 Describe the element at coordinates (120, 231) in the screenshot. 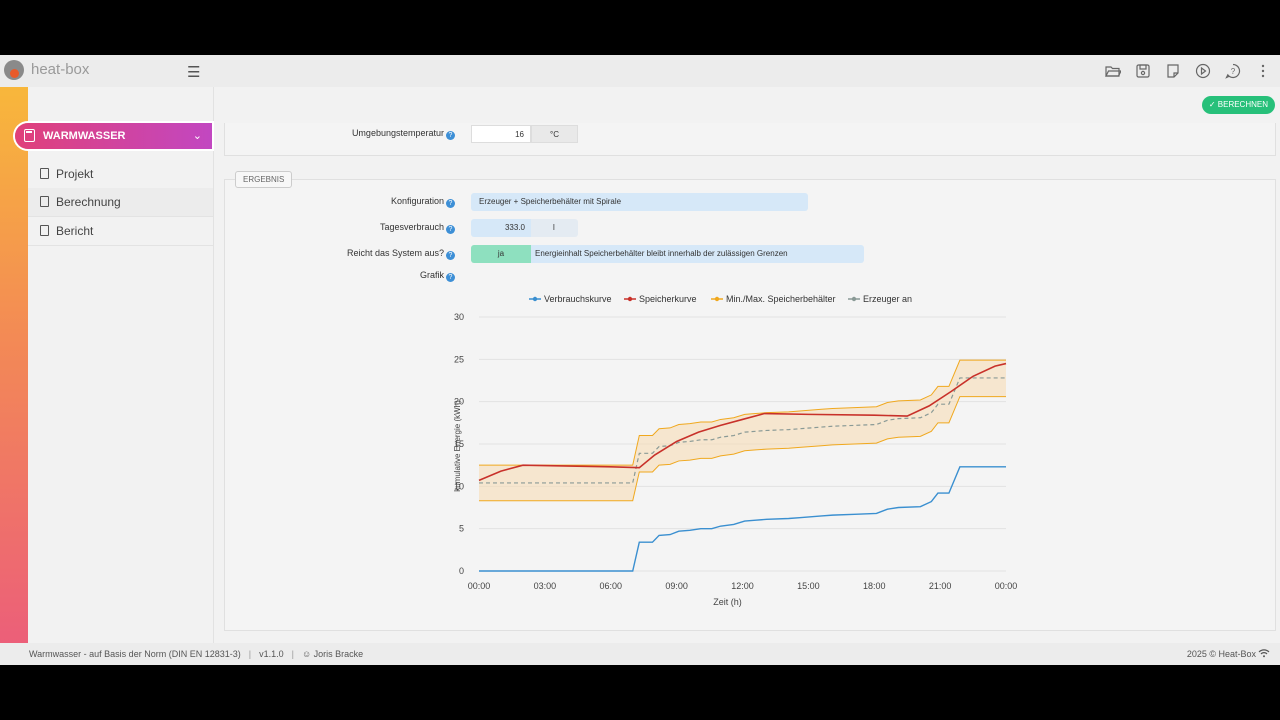

I see `sidebar-item-bericht: Bericht` at that location.